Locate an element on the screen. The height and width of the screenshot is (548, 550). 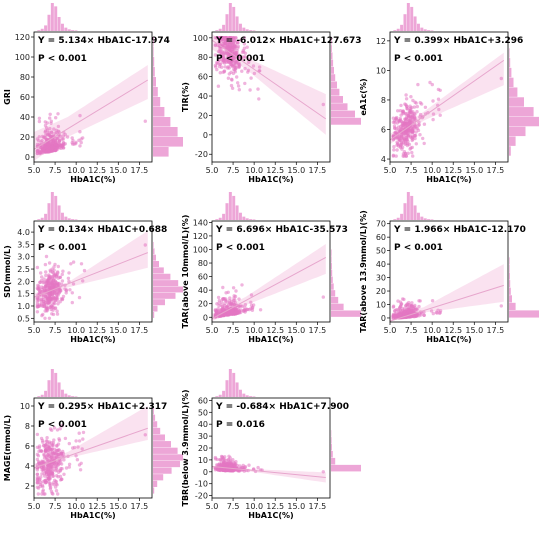
y-tick-label: -10 is located at coordinates (201, 484).